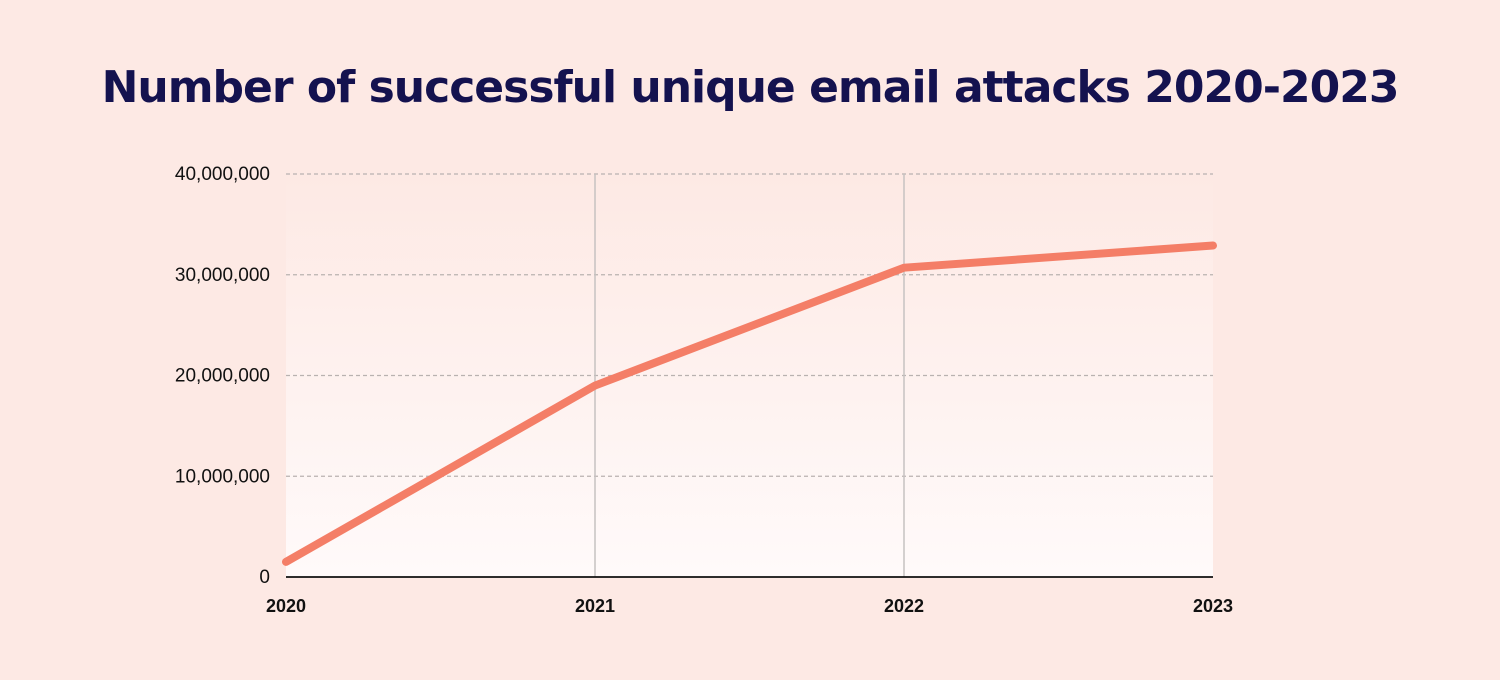 The width and height of the screenshot is (1500, 680). I want to click on x-tick-label: 2022, so click(904, 606).